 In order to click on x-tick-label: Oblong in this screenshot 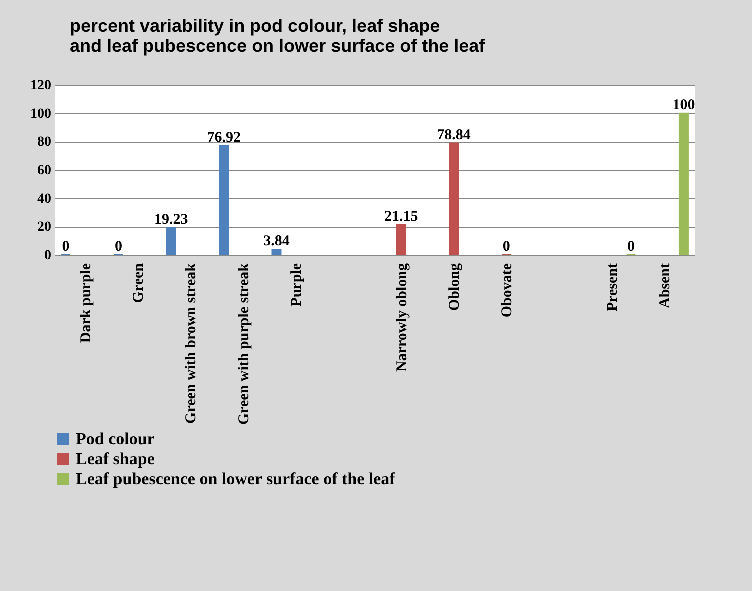, I will do `click(455, 287)`.